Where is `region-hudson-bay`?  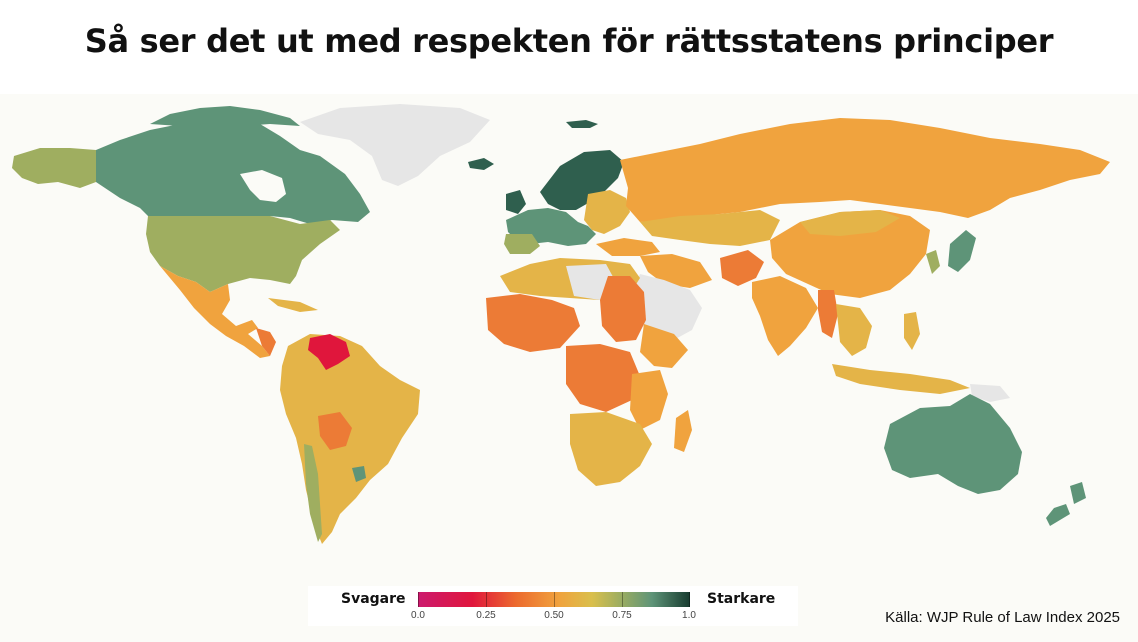
region-hudson-bay is located at coordinates (263, 186).